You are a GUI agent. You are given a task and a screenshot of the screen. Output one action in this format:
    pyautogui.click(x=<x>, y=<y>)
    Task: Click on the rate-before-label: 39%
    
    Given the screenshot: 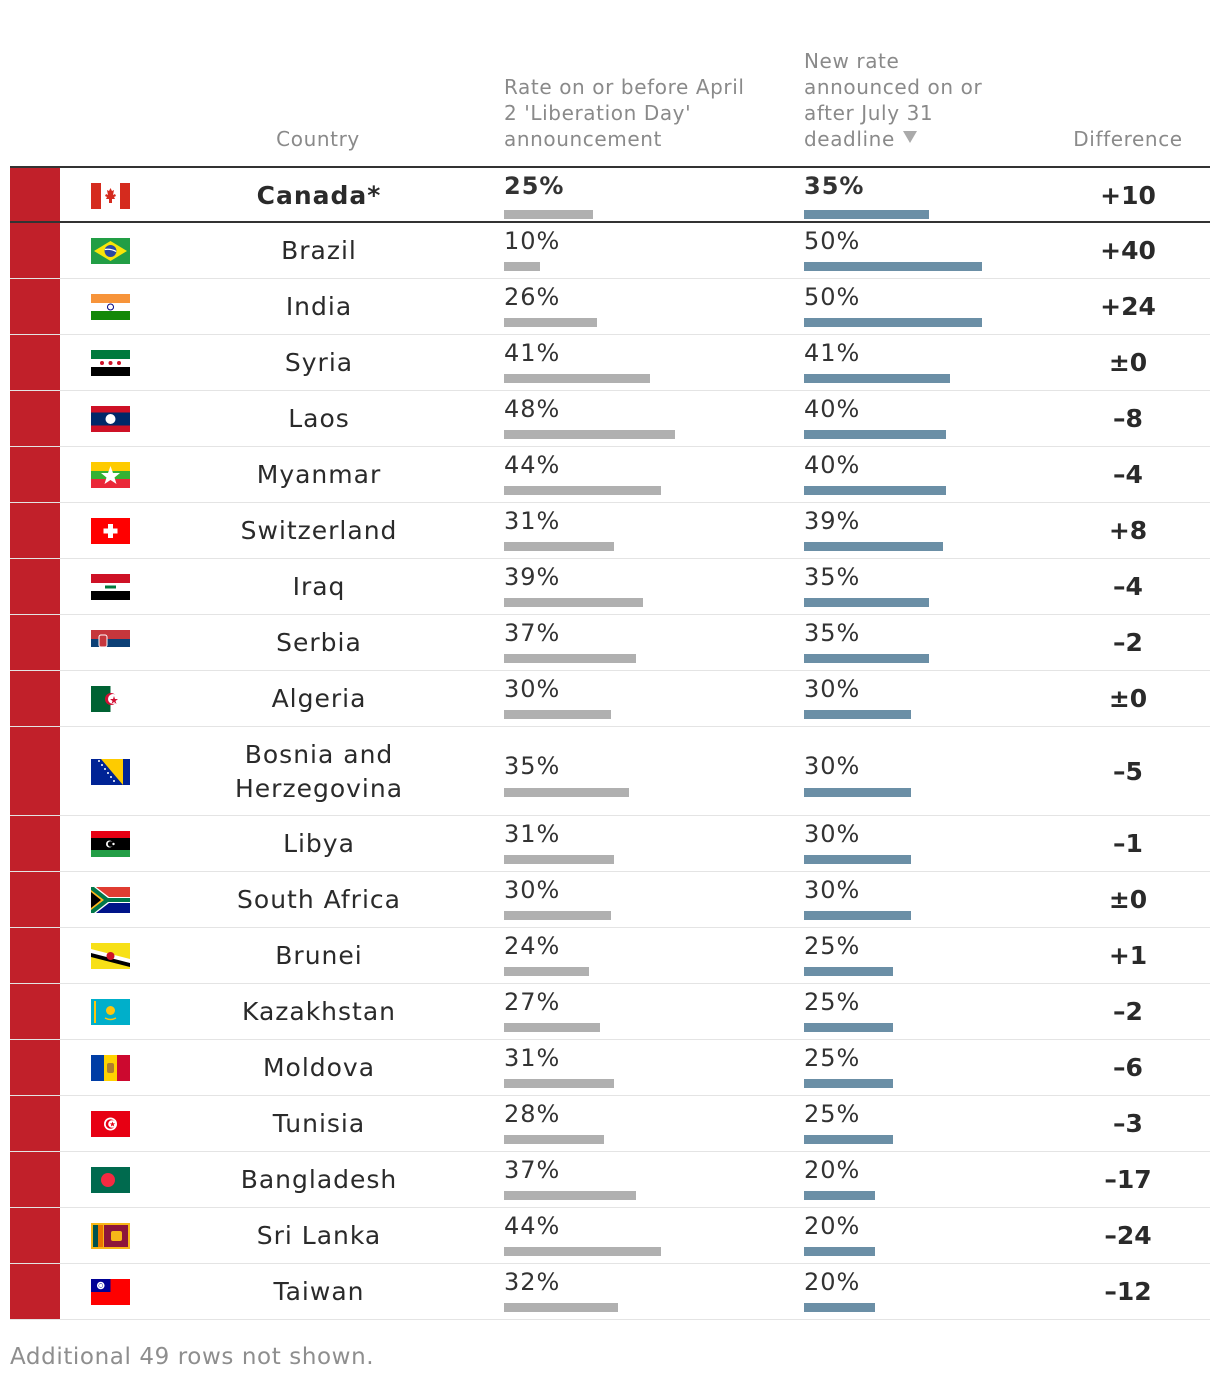 What is the action you would take?
    pyautogui.click(x=532, y=577)
    